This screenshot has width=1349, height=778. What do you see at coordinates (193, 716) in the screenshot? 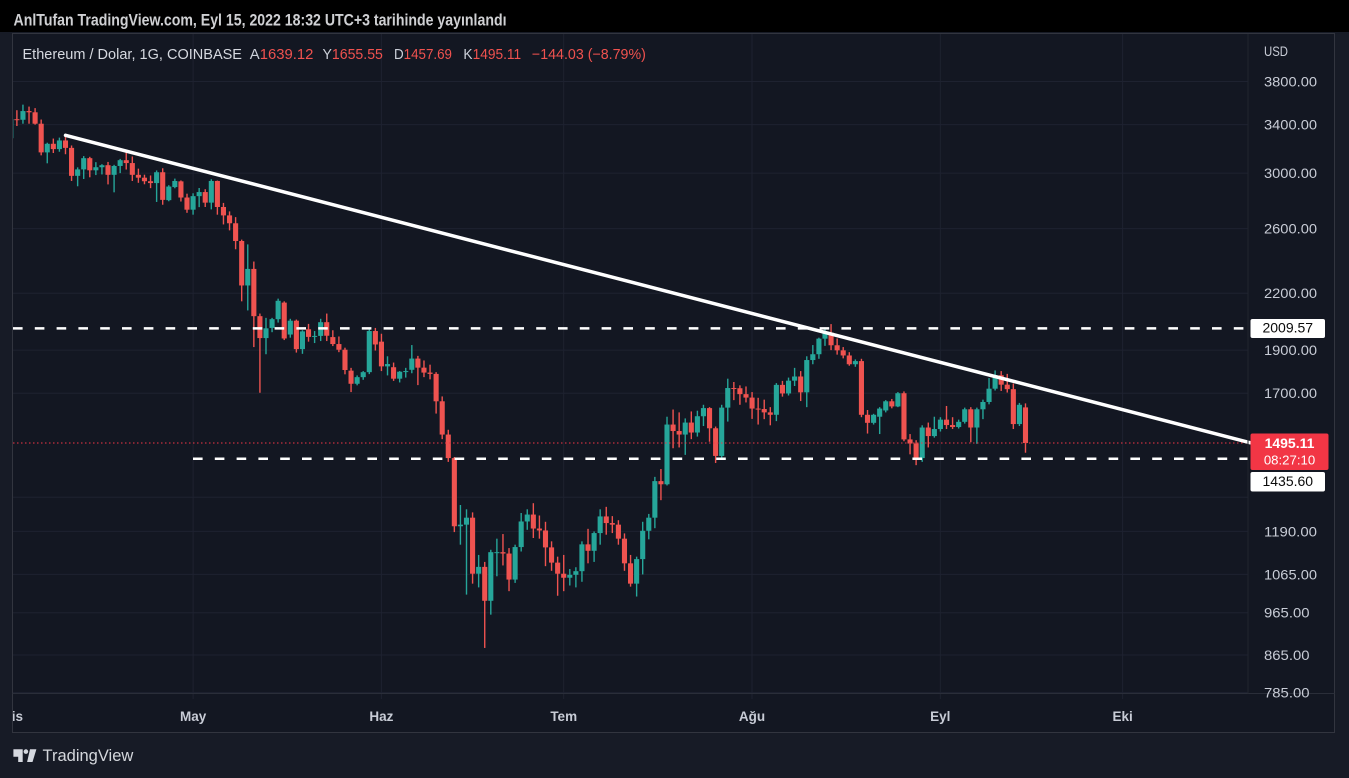
I see `svg-text: May` at bounding box center [193, 716].